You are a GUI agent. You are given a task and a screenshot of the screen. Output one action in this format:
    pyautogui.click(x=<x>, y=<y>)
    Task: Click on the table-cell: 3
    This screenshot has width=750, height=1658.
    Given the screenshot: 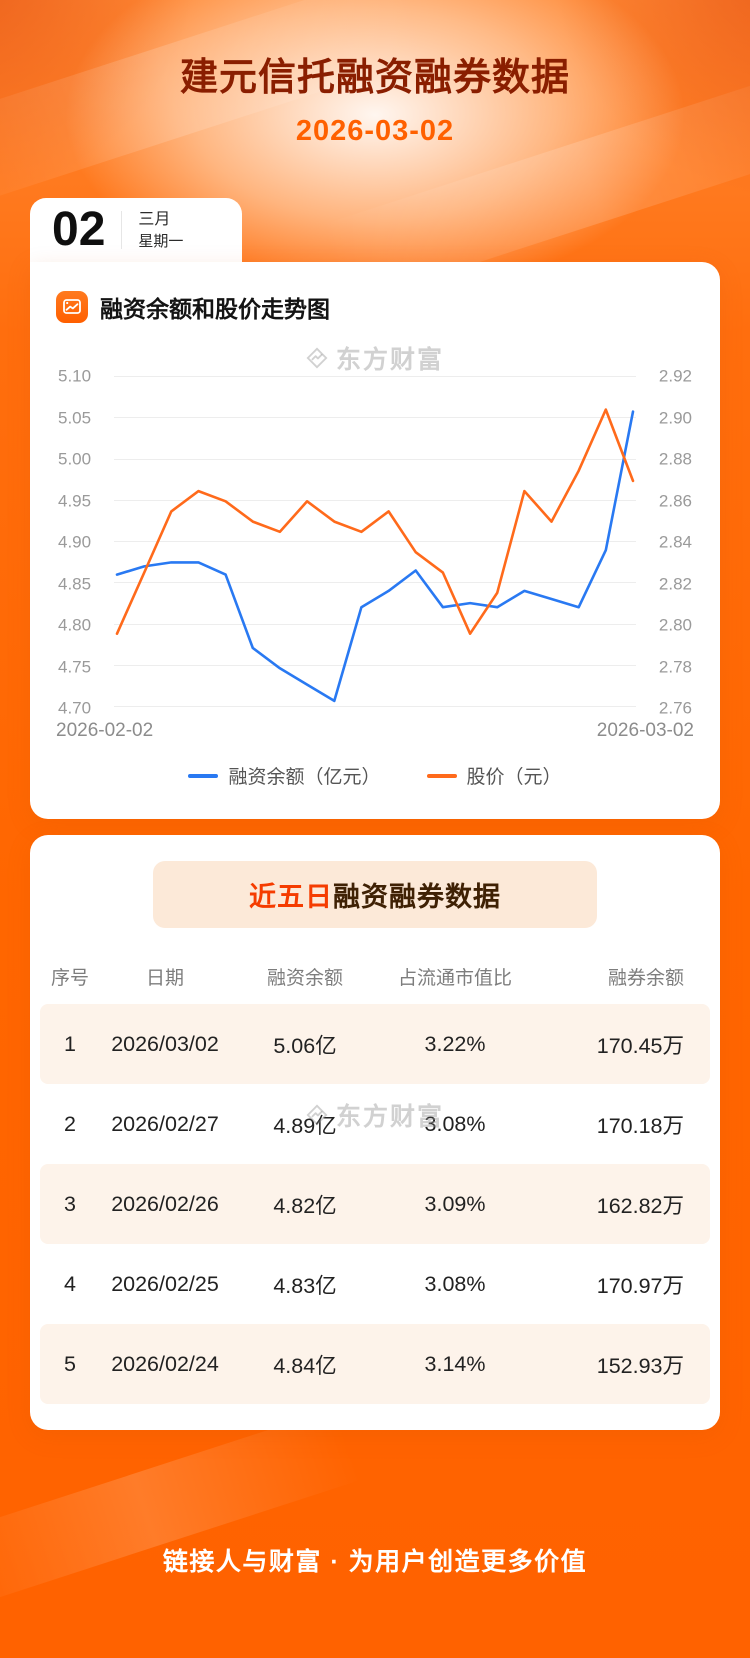 What is the action you would take?
    pyautogui.click(x=70, y=1203)
    